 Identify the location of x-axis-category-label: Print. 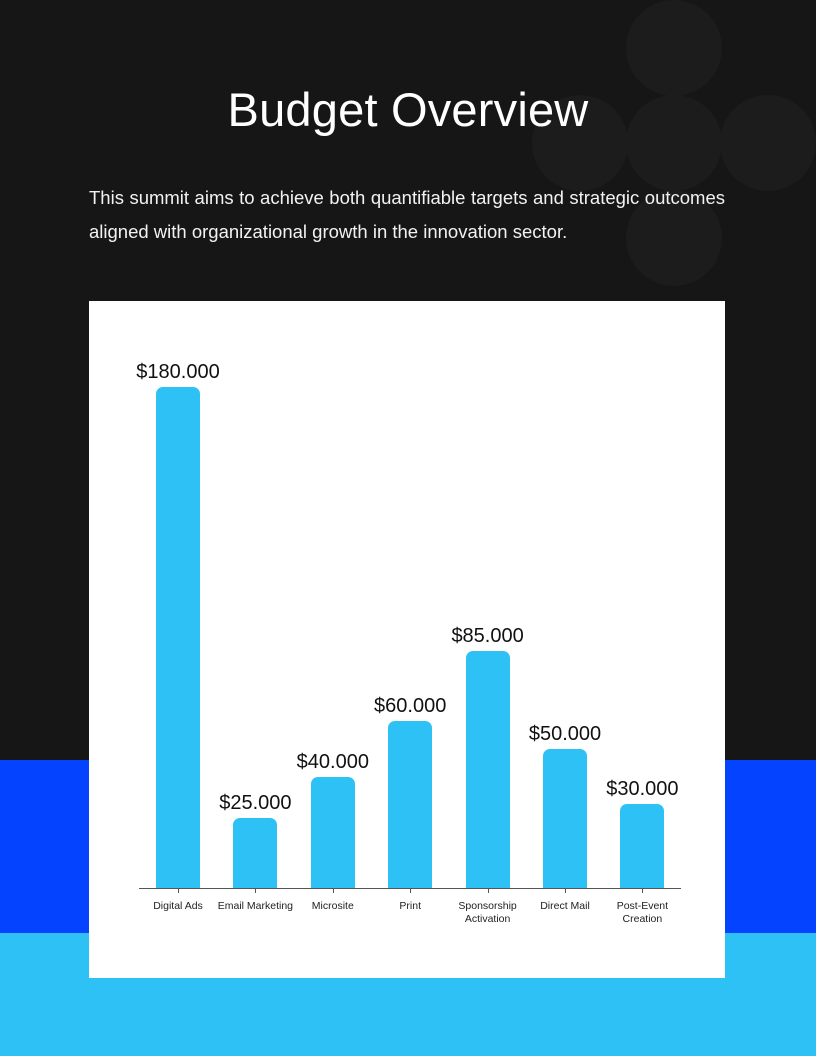
(410, 906).